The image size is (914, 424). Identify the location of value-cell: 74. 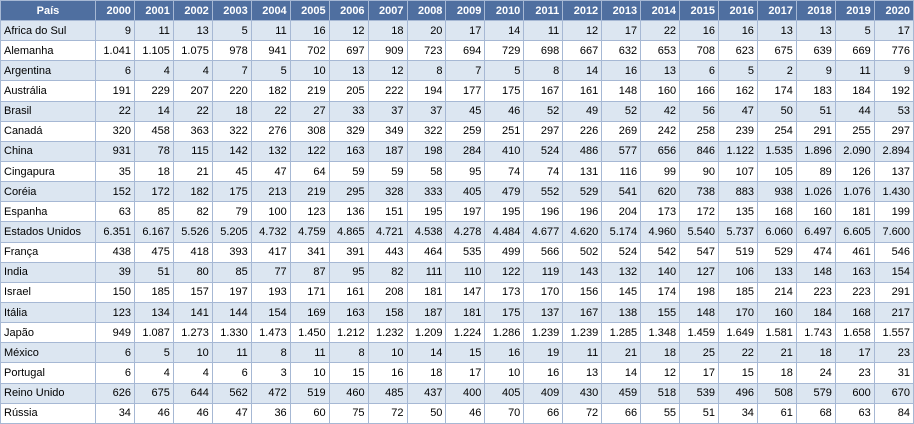
(504, 171).